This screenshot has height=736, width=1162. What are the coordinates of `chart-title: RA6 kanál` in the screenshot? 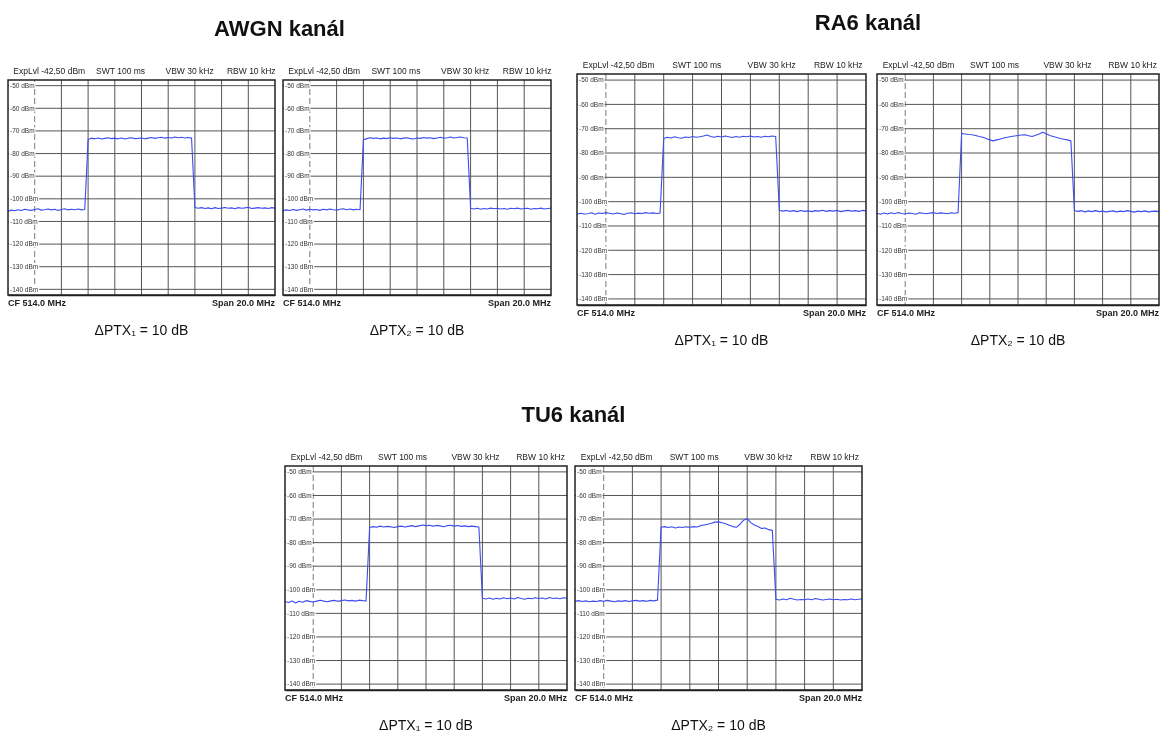 It's located at (868, 22).